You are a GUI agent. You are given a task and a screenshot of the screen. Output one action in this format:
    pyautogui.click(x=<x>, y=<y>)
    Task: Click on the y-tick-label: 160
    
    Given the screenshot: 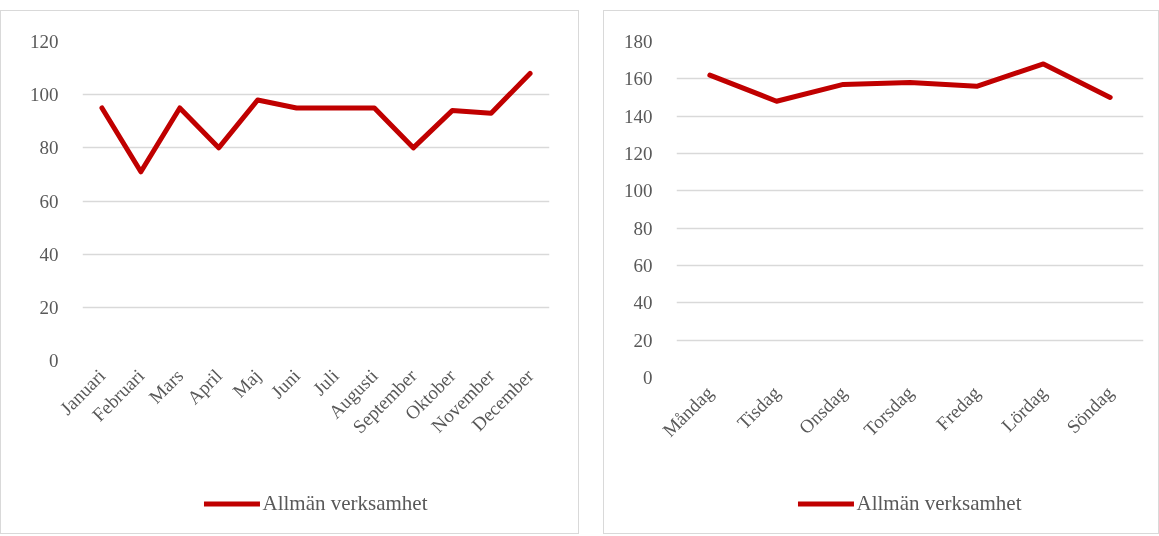 What is the action you would take?
    pyautogui.click(x=638, y=79)
    